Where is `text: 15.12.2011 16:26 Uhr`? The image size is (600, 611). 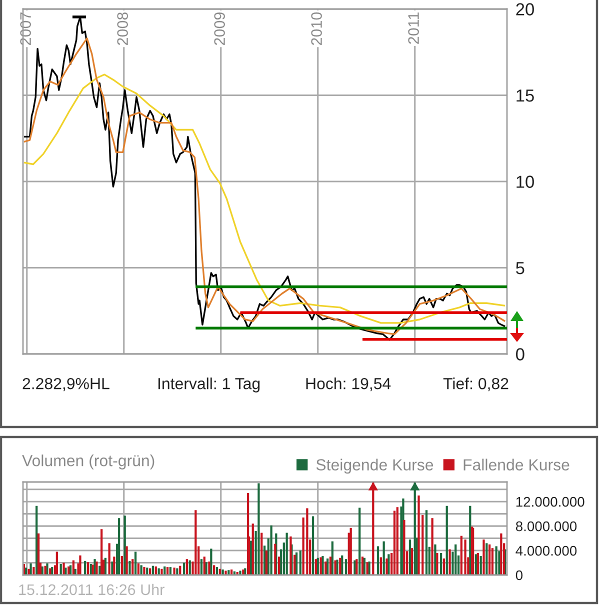 text: 15.12.2011 16:26 Uhr is located at coordinates (91, 590).